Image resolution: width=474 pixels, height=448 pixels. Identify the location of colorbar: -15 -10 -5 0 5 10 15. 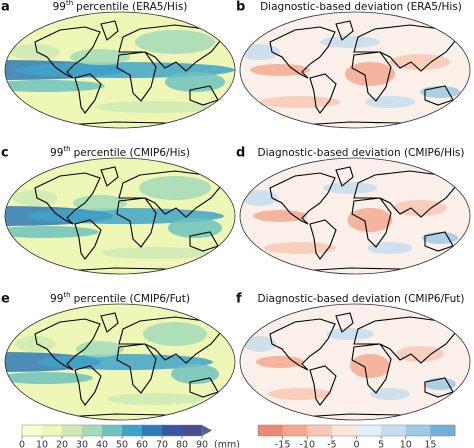
(356, 436).